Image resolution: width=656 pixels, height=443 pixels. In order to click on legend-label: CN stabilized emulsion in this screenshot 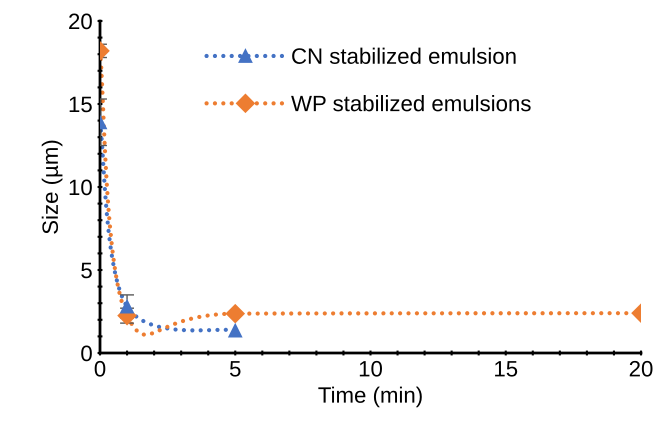, I will do `click(404, 56)`.